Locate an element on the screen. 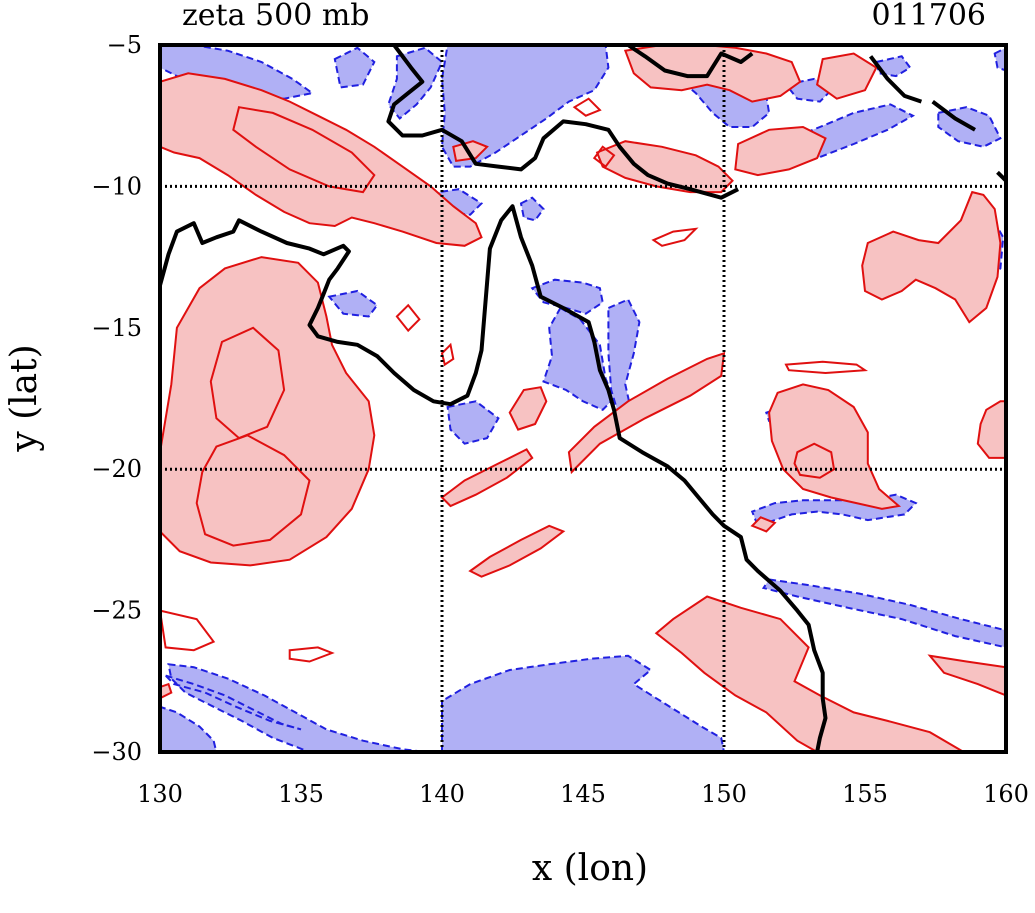 This screenshot has height=913, width=1035. y-tick-5: −5 is located at coordinates (124, 45).